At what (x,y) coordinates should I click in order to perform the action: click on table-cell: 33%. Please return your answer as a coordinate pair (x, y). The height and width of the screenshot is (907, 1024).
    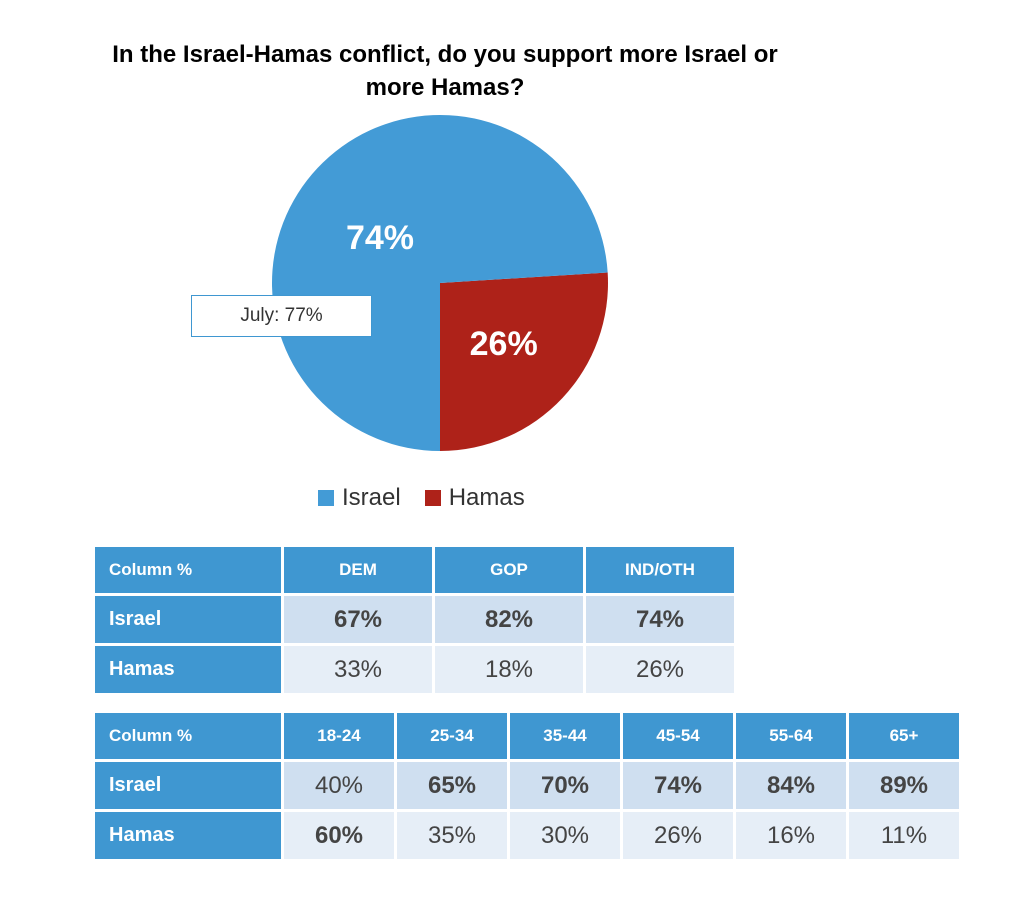
    Looking at the image, I should click on (358, 669).